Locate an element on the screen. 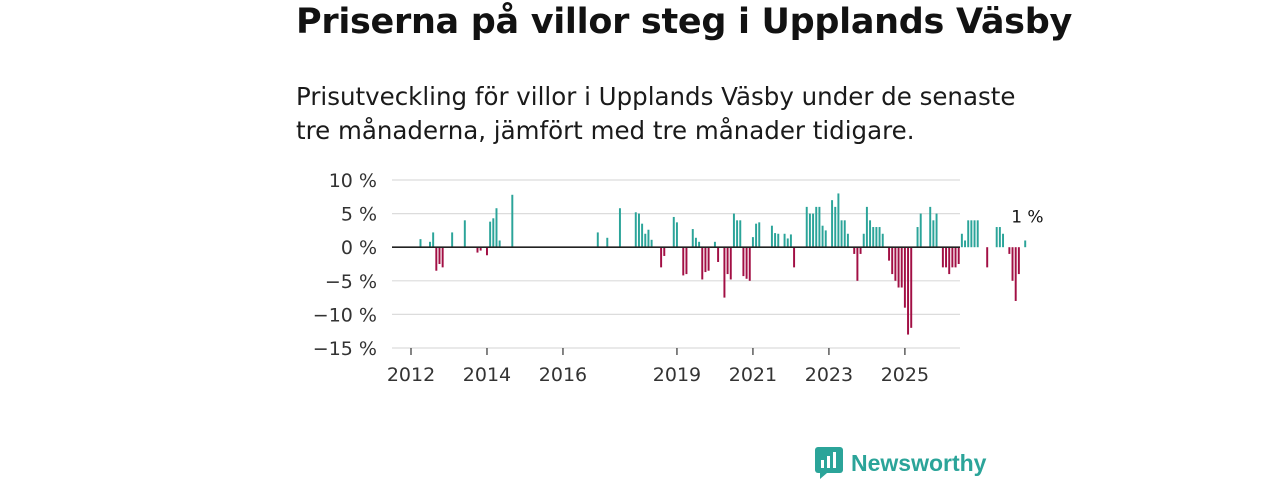  y-tick-label: −15 % is located at coordinates (345, 349).